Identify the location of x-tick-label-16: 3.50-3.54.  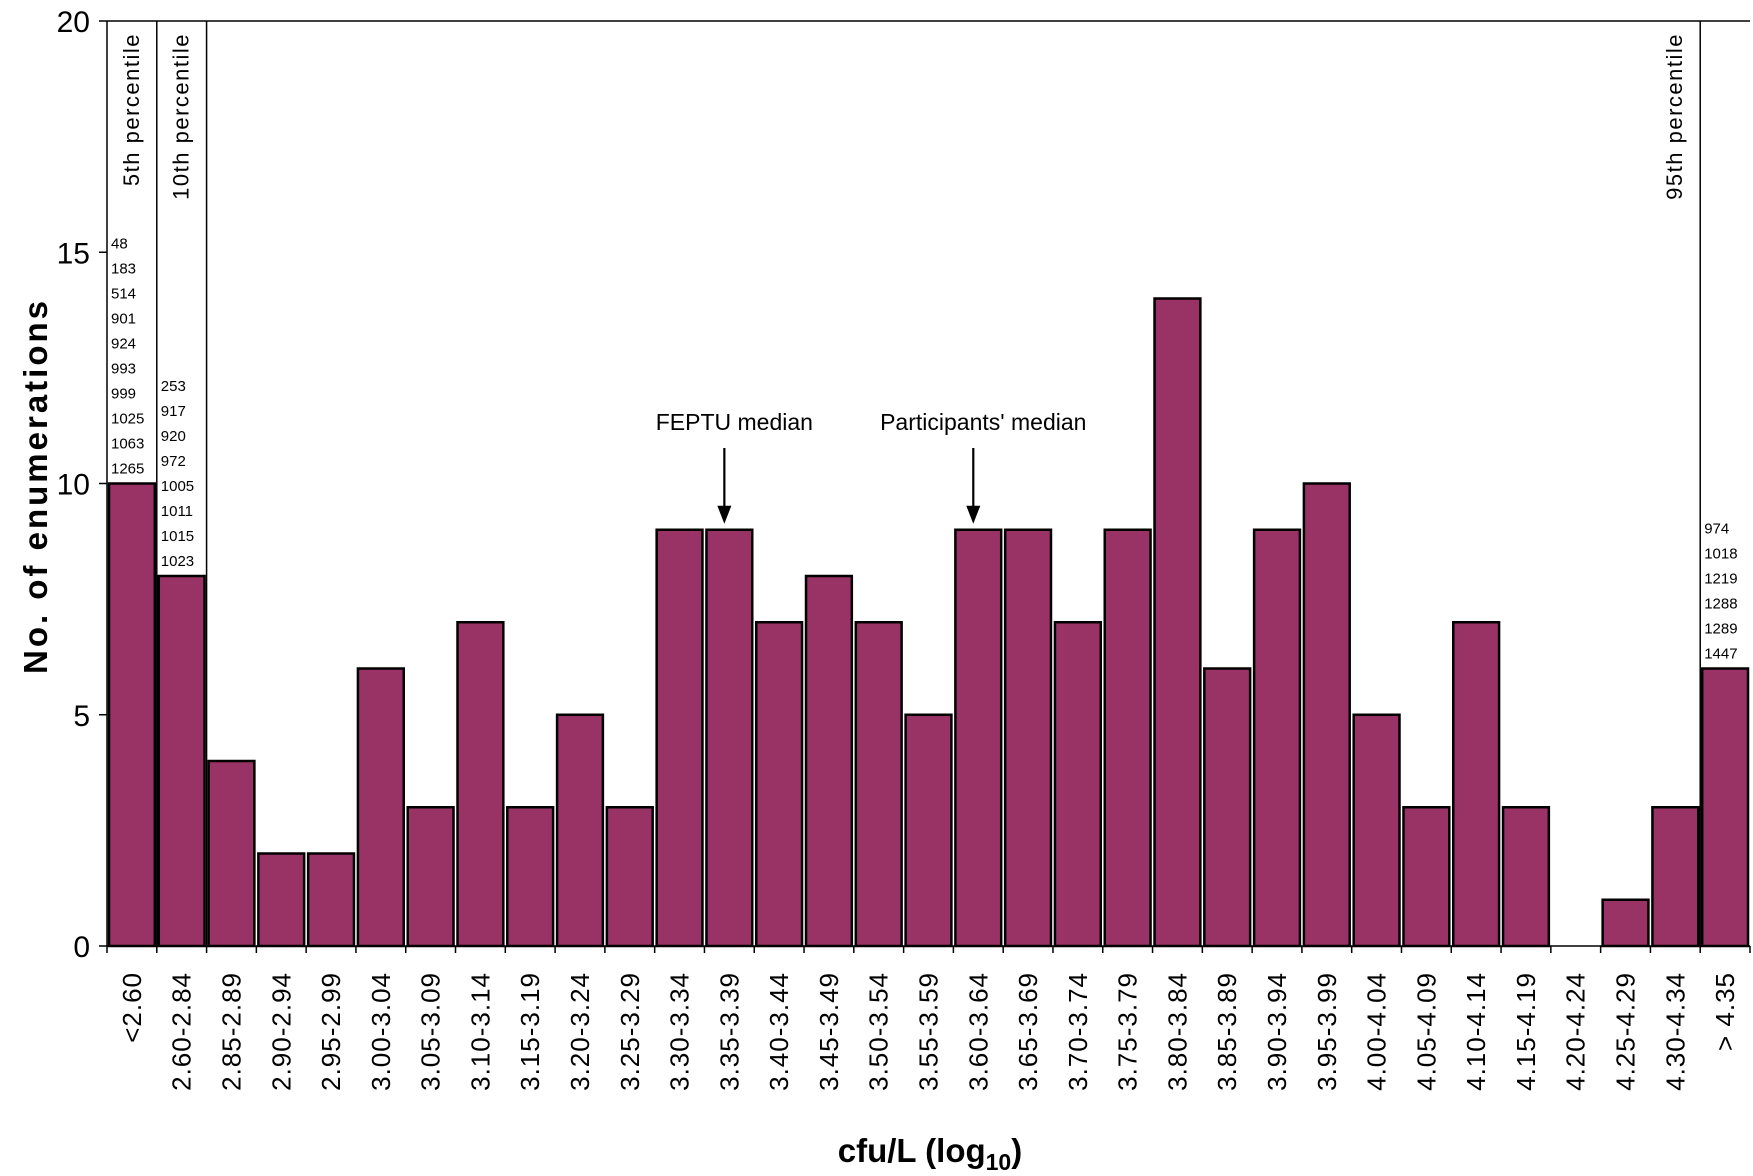
(879, 1031).